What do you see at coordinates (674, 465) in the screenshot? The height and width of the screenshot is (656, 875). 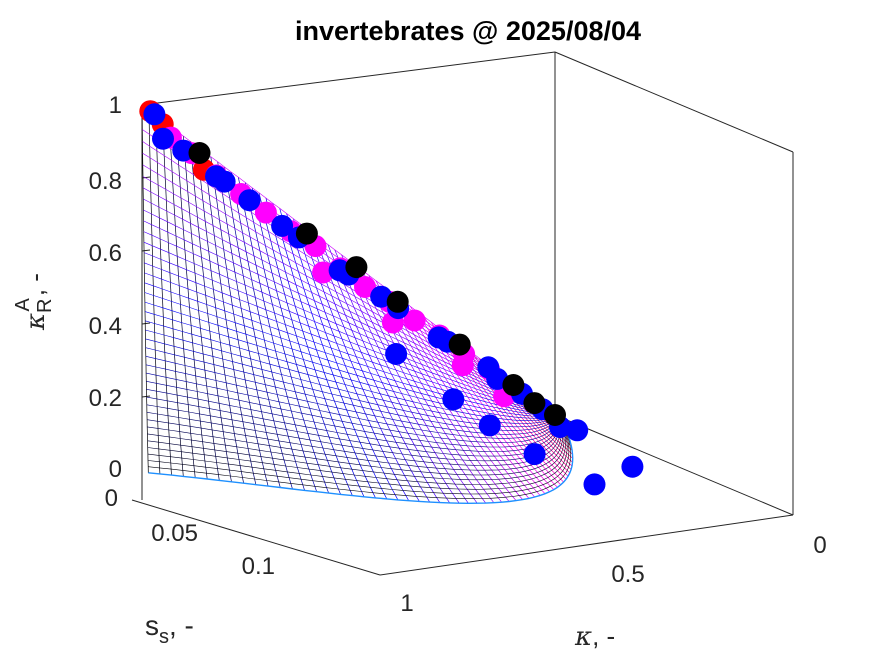 I see `back-floor-right-edge` at bounding box center [674, 465].